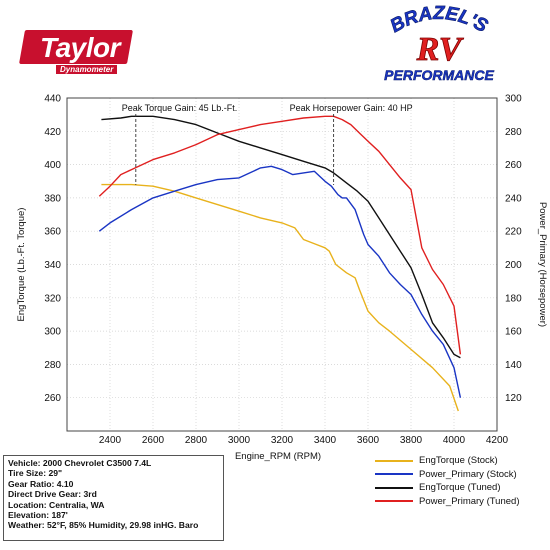  I want to click on legend-item: EngTorque (Stock), so click(447, 461).